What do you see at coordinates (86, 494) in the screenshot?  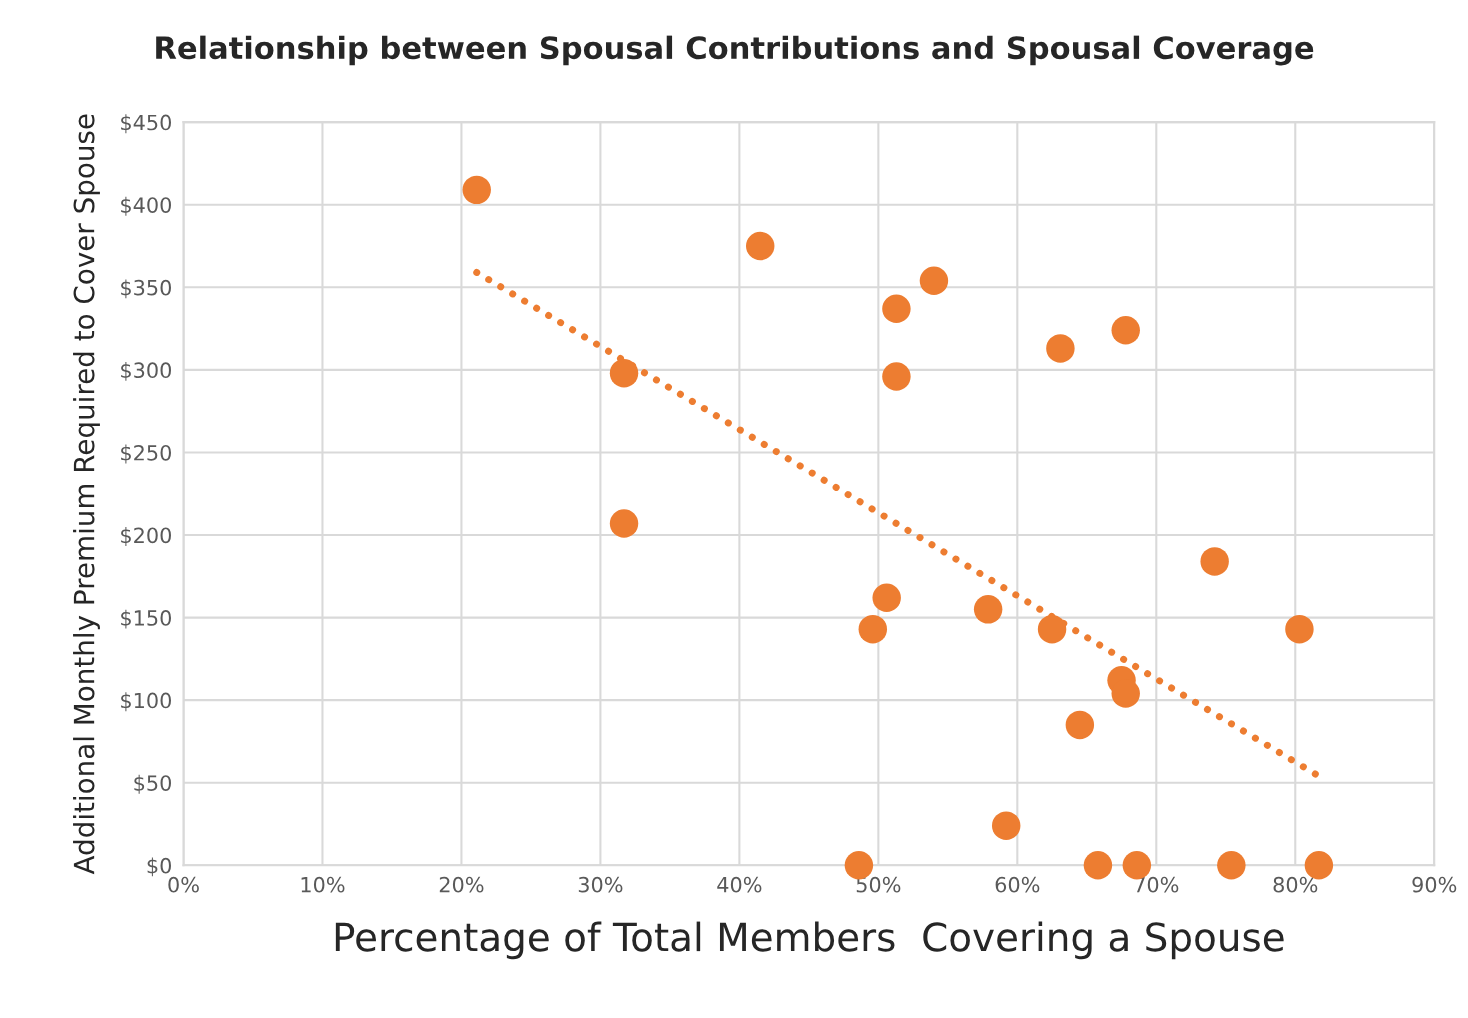 I see `y-axis-title: Additional Monthly Premium Required to Cover Spouse` at bounding box center [86, 494].